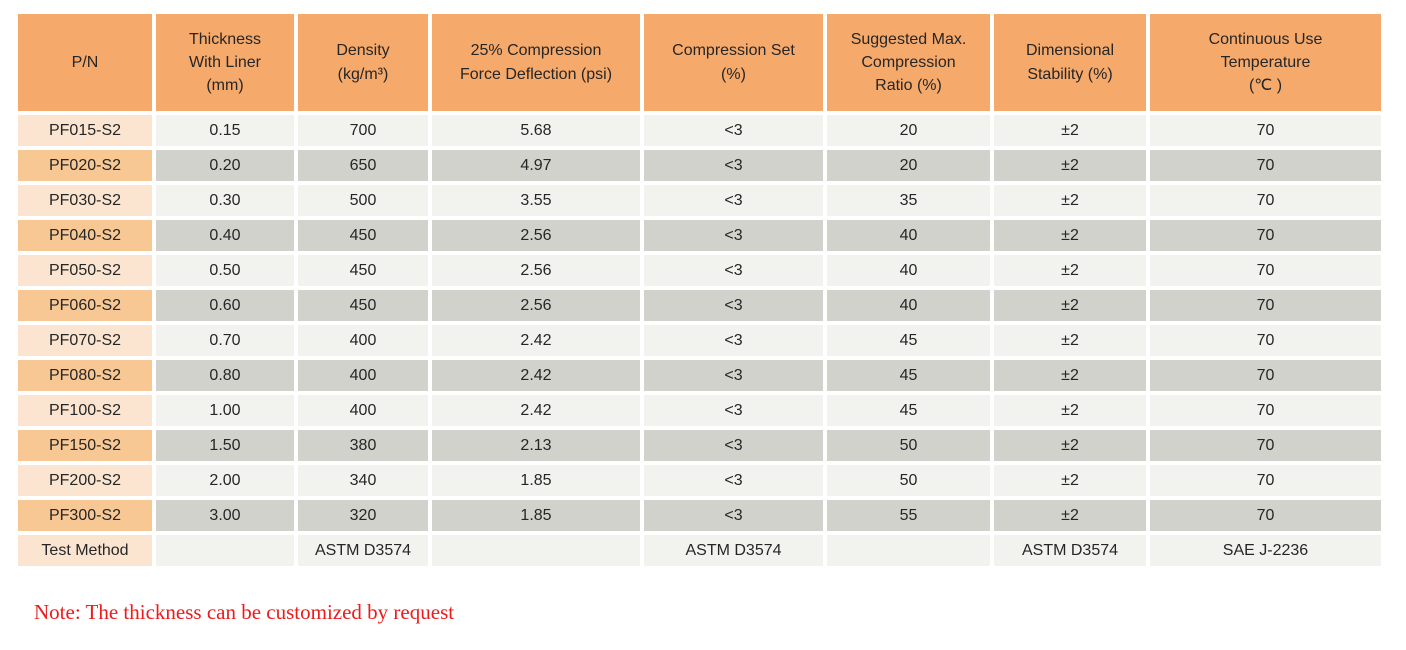  Describe the element at coordinates (85, 515) in the screenshot. I see `pn-cell: PF300-S2` at that location.